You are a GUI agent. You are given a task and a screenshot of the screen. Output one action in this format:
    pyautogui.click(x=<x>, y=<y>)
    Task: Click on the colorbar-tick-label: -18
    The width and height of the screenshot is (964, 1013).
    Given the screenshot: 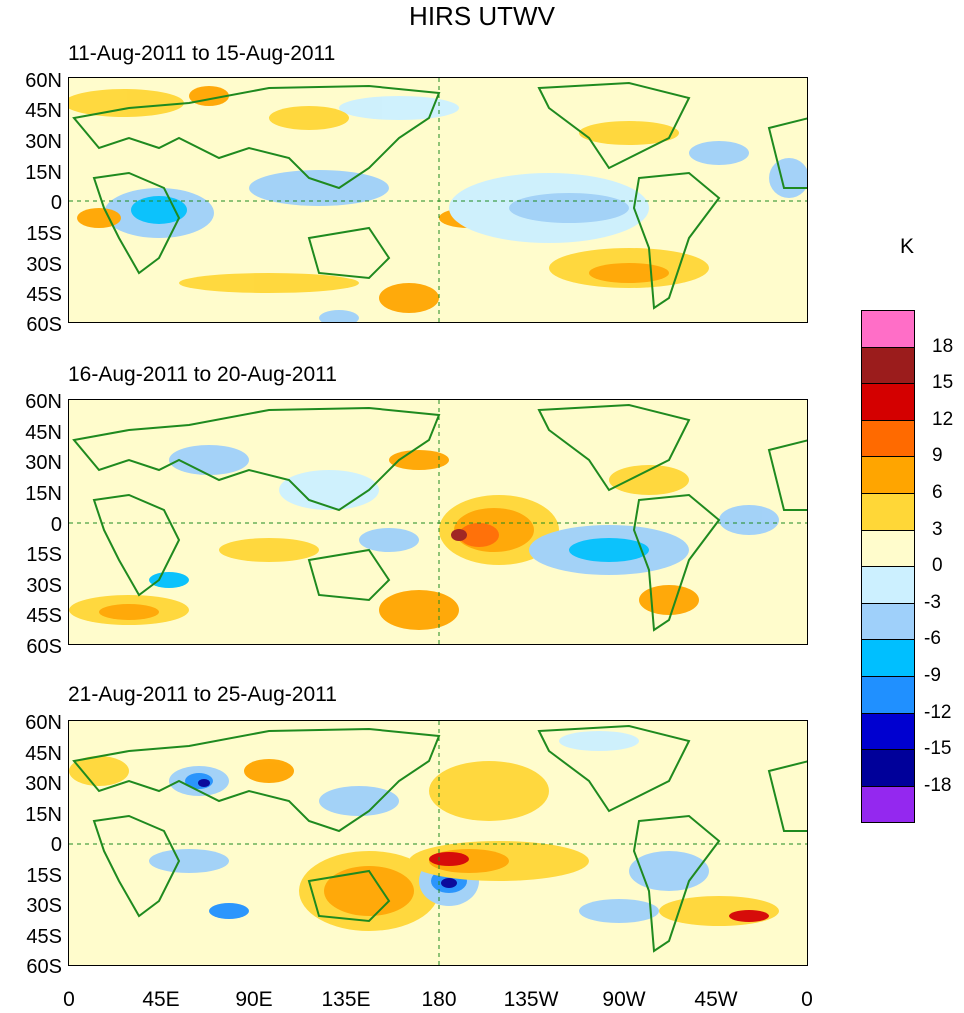 What is the action you would take?
    pyautogui.click(x=938, y=785)
    